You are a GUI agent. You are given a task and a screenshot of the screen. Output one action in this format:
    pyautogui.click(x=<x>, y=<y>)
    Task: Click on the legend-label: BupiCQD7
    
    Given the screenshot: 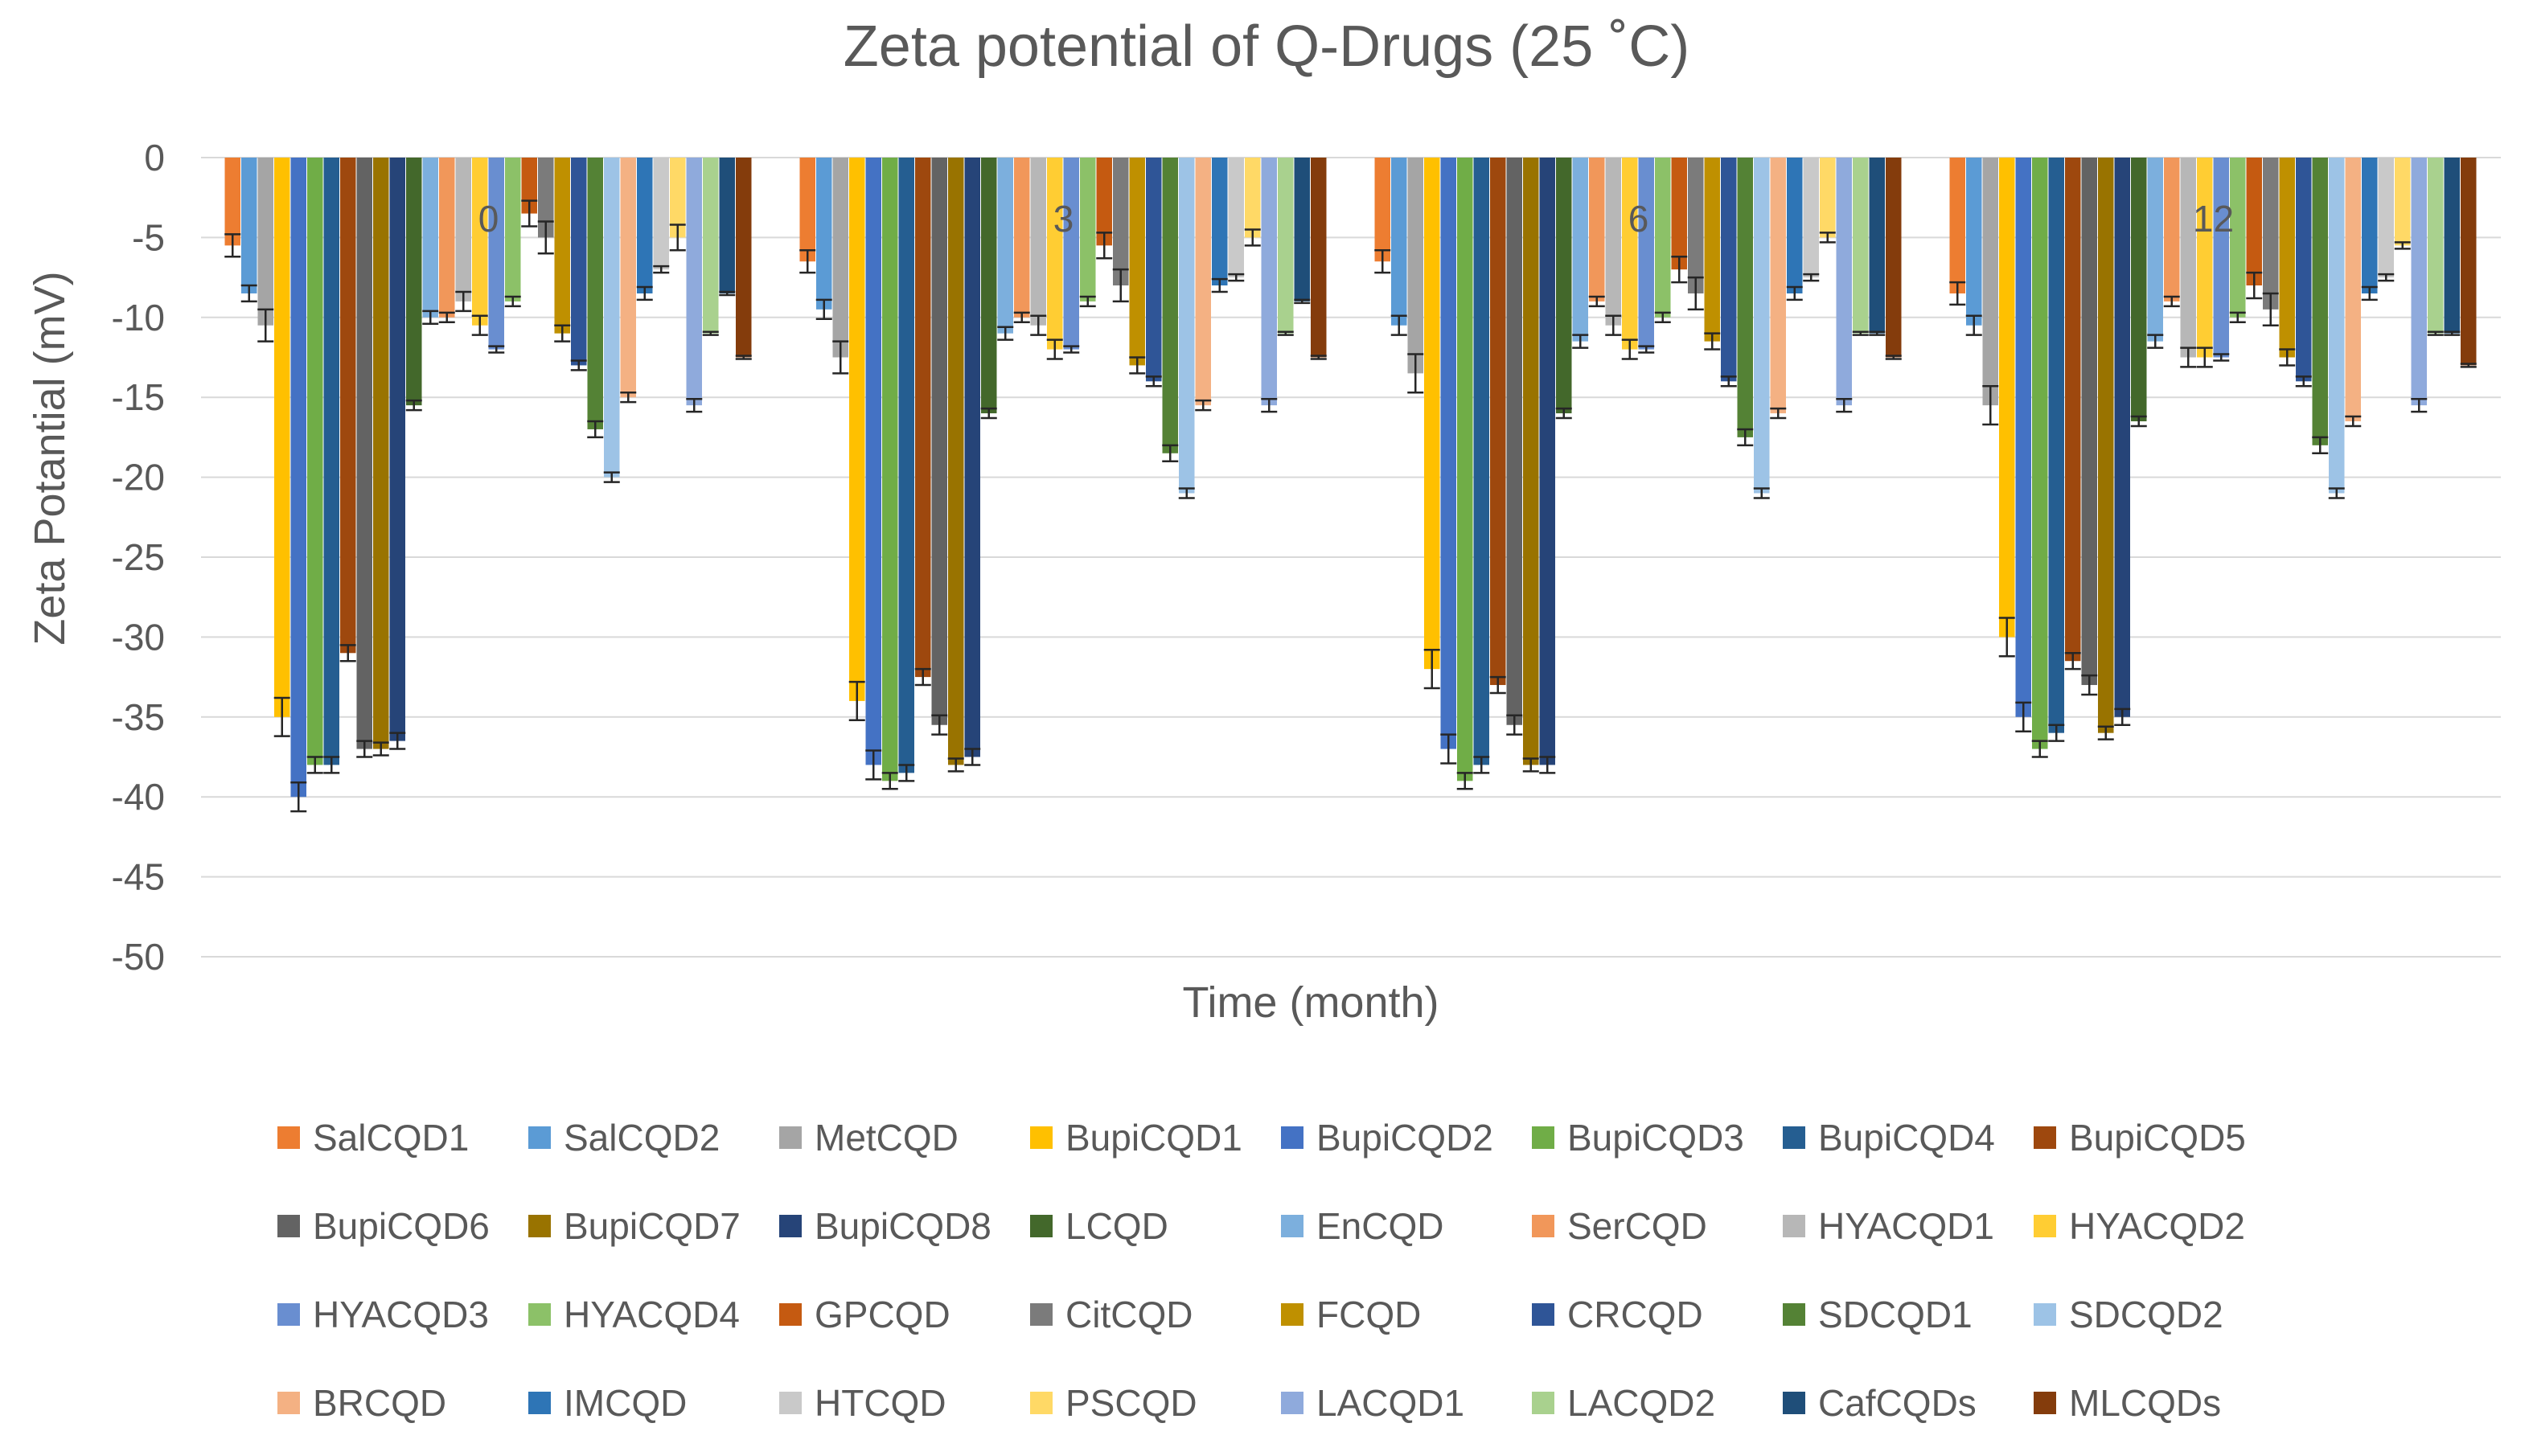 What is the action you would take?
    pyautogui.click(x=652, y=1226)
    